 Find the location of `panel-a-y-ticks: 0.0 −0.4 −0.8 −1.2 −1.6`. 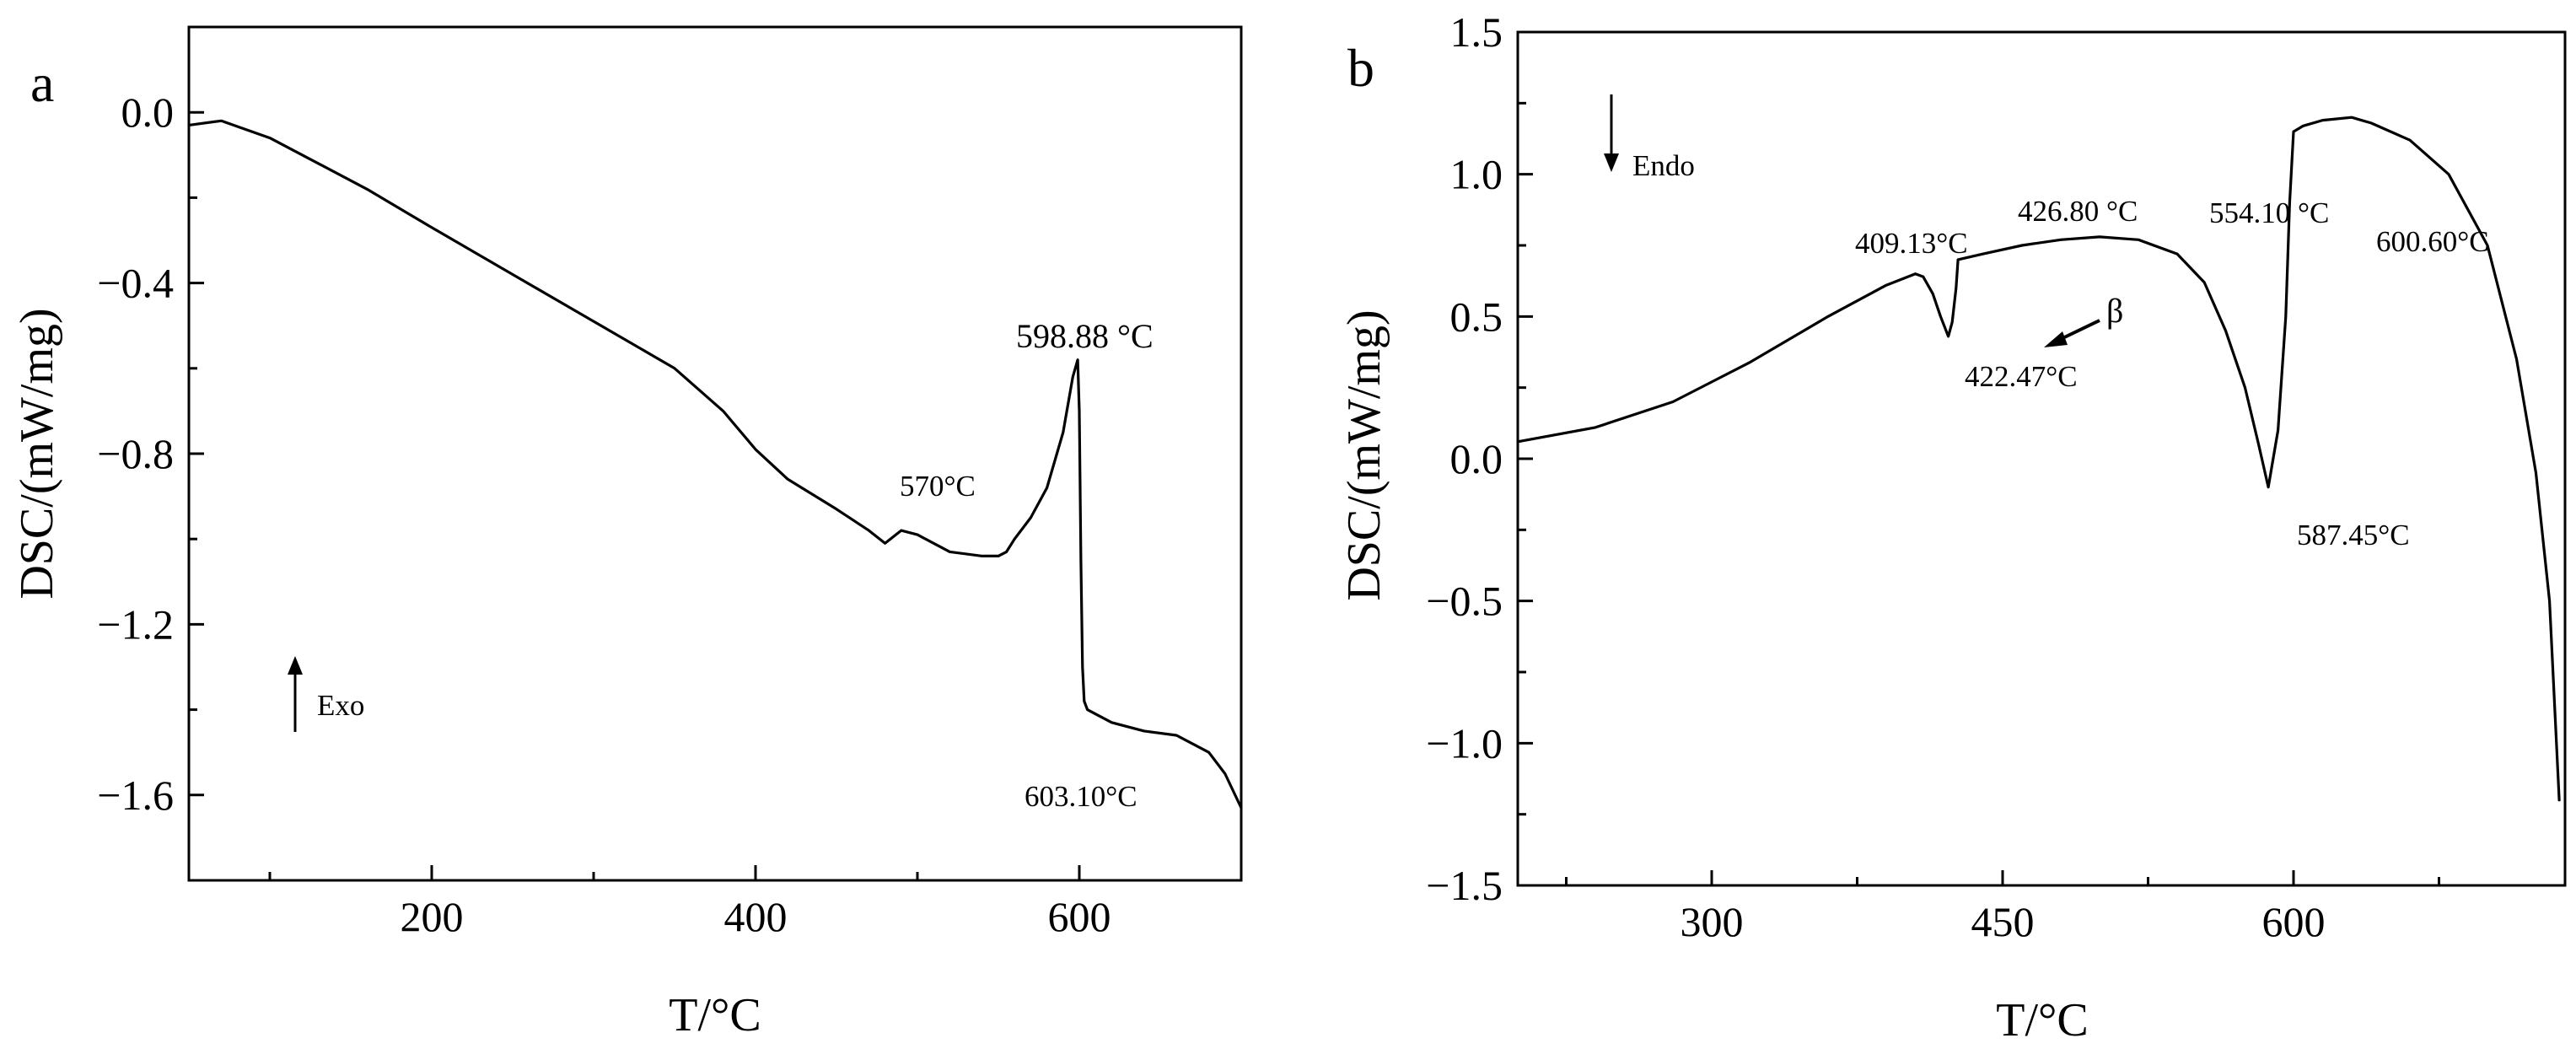

panel-a-y-ticks: 0.0 −0.4 −0.8 −1.2 −1.6 is located at coordinates (150, 453).